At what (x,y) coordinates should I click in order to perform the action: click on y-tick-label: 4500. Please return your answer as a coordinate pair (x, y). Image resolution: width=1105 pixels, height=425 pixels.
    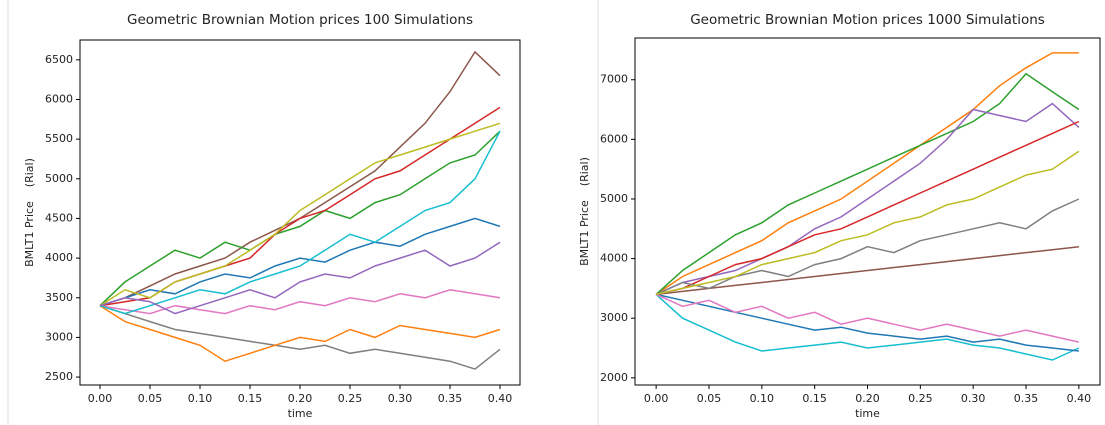
    Looking at the image, I should click on (59, 217).